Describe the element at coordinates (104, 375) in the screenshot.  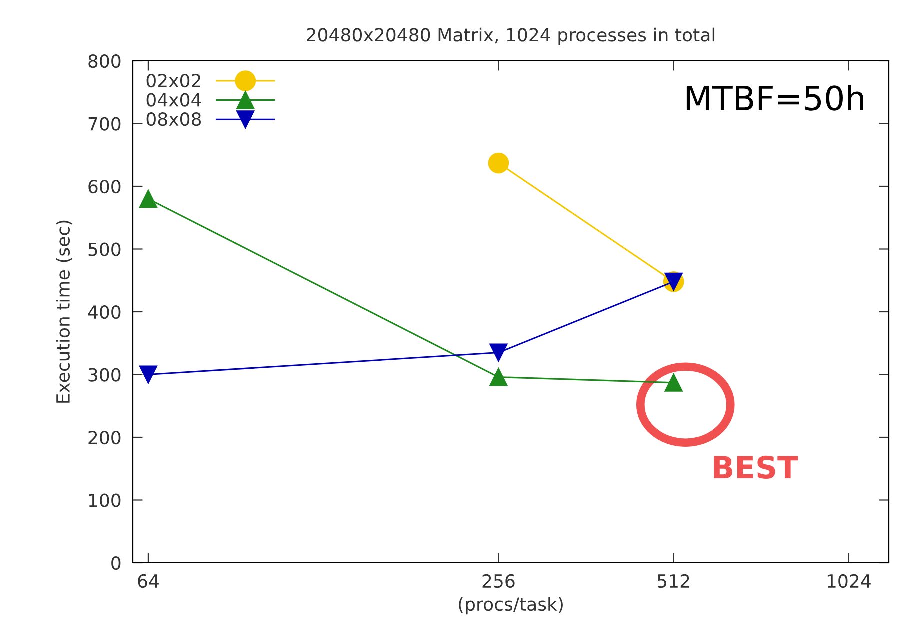
I see `y-tick-label: 300` at that location.